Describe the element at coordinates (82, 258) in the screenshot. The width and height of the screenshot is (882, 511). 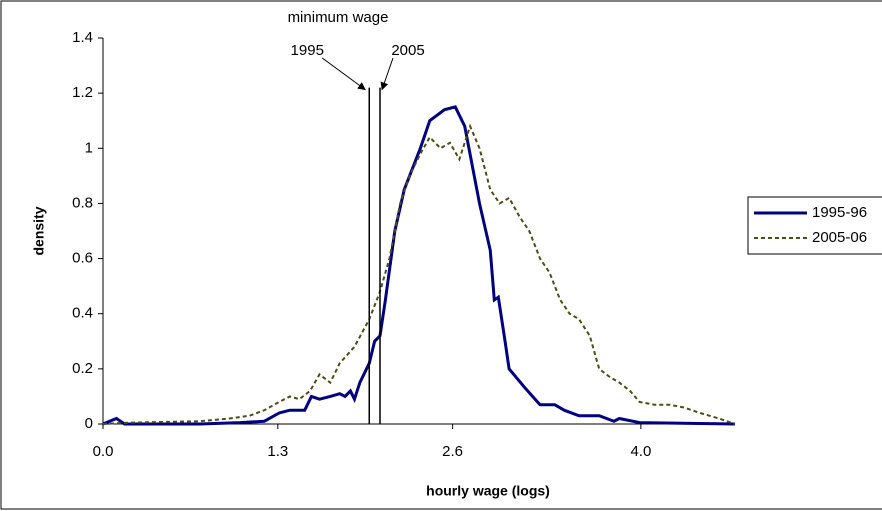
I see `y-tick-label: 0.6` at that location.